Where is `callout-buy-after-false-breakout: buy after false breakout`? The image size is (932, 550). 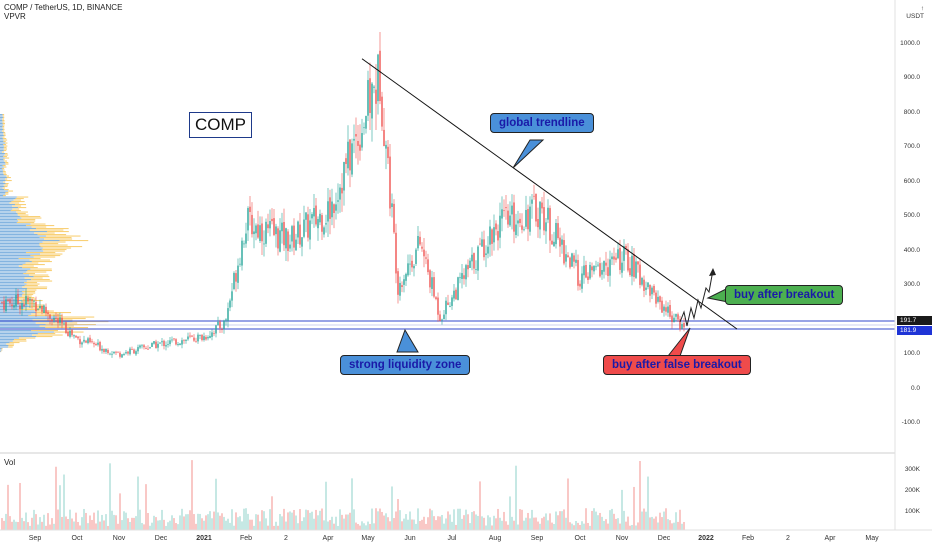 callout-buy-after-false-breakout: buy after false breakout is located at coordinates (677, 365).